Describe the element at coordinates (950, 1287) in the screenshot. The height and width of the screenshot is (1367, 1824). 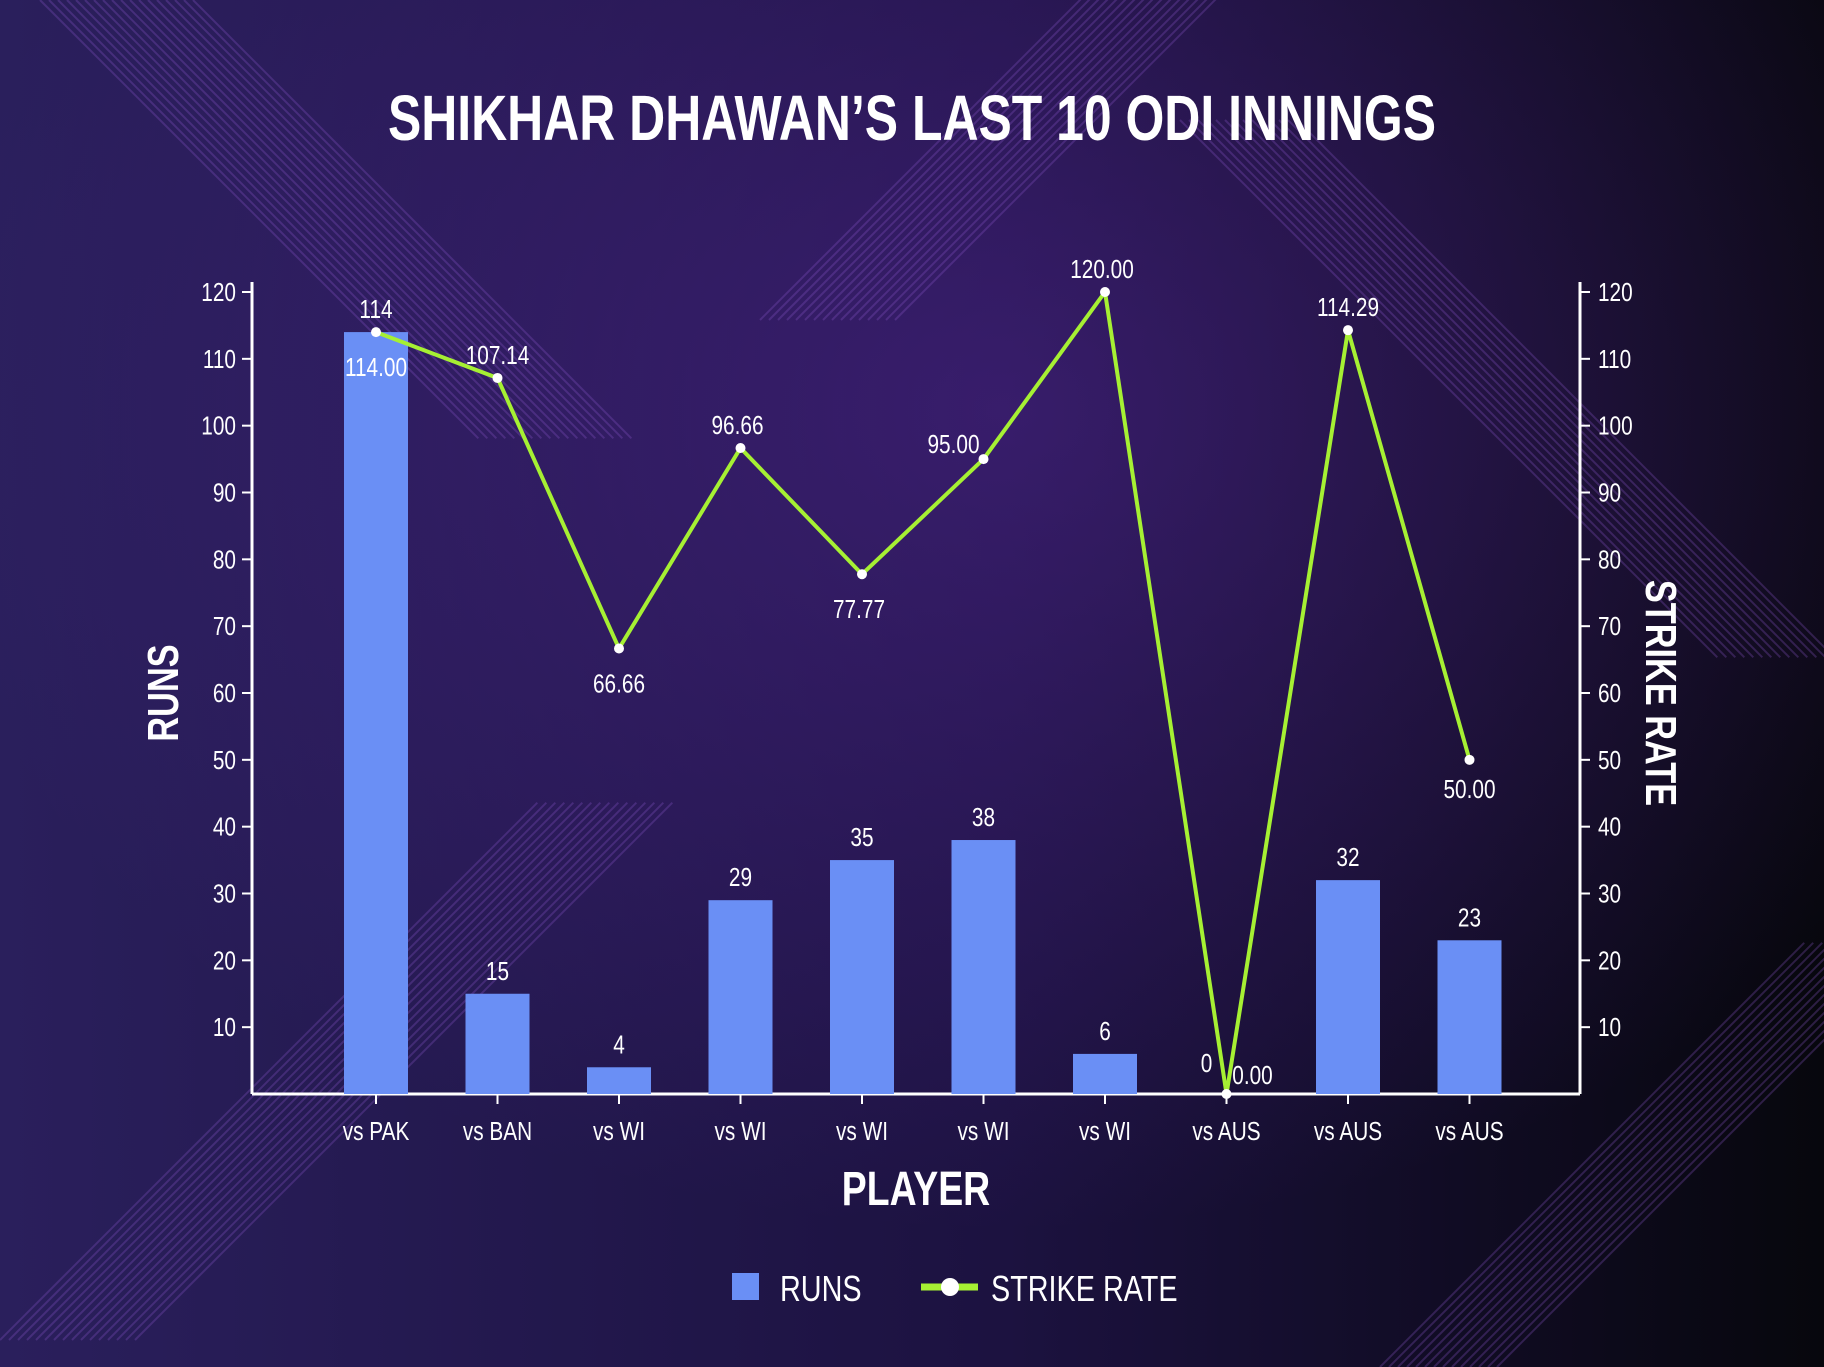
I see `legend-strike-rate-marker` at that location.